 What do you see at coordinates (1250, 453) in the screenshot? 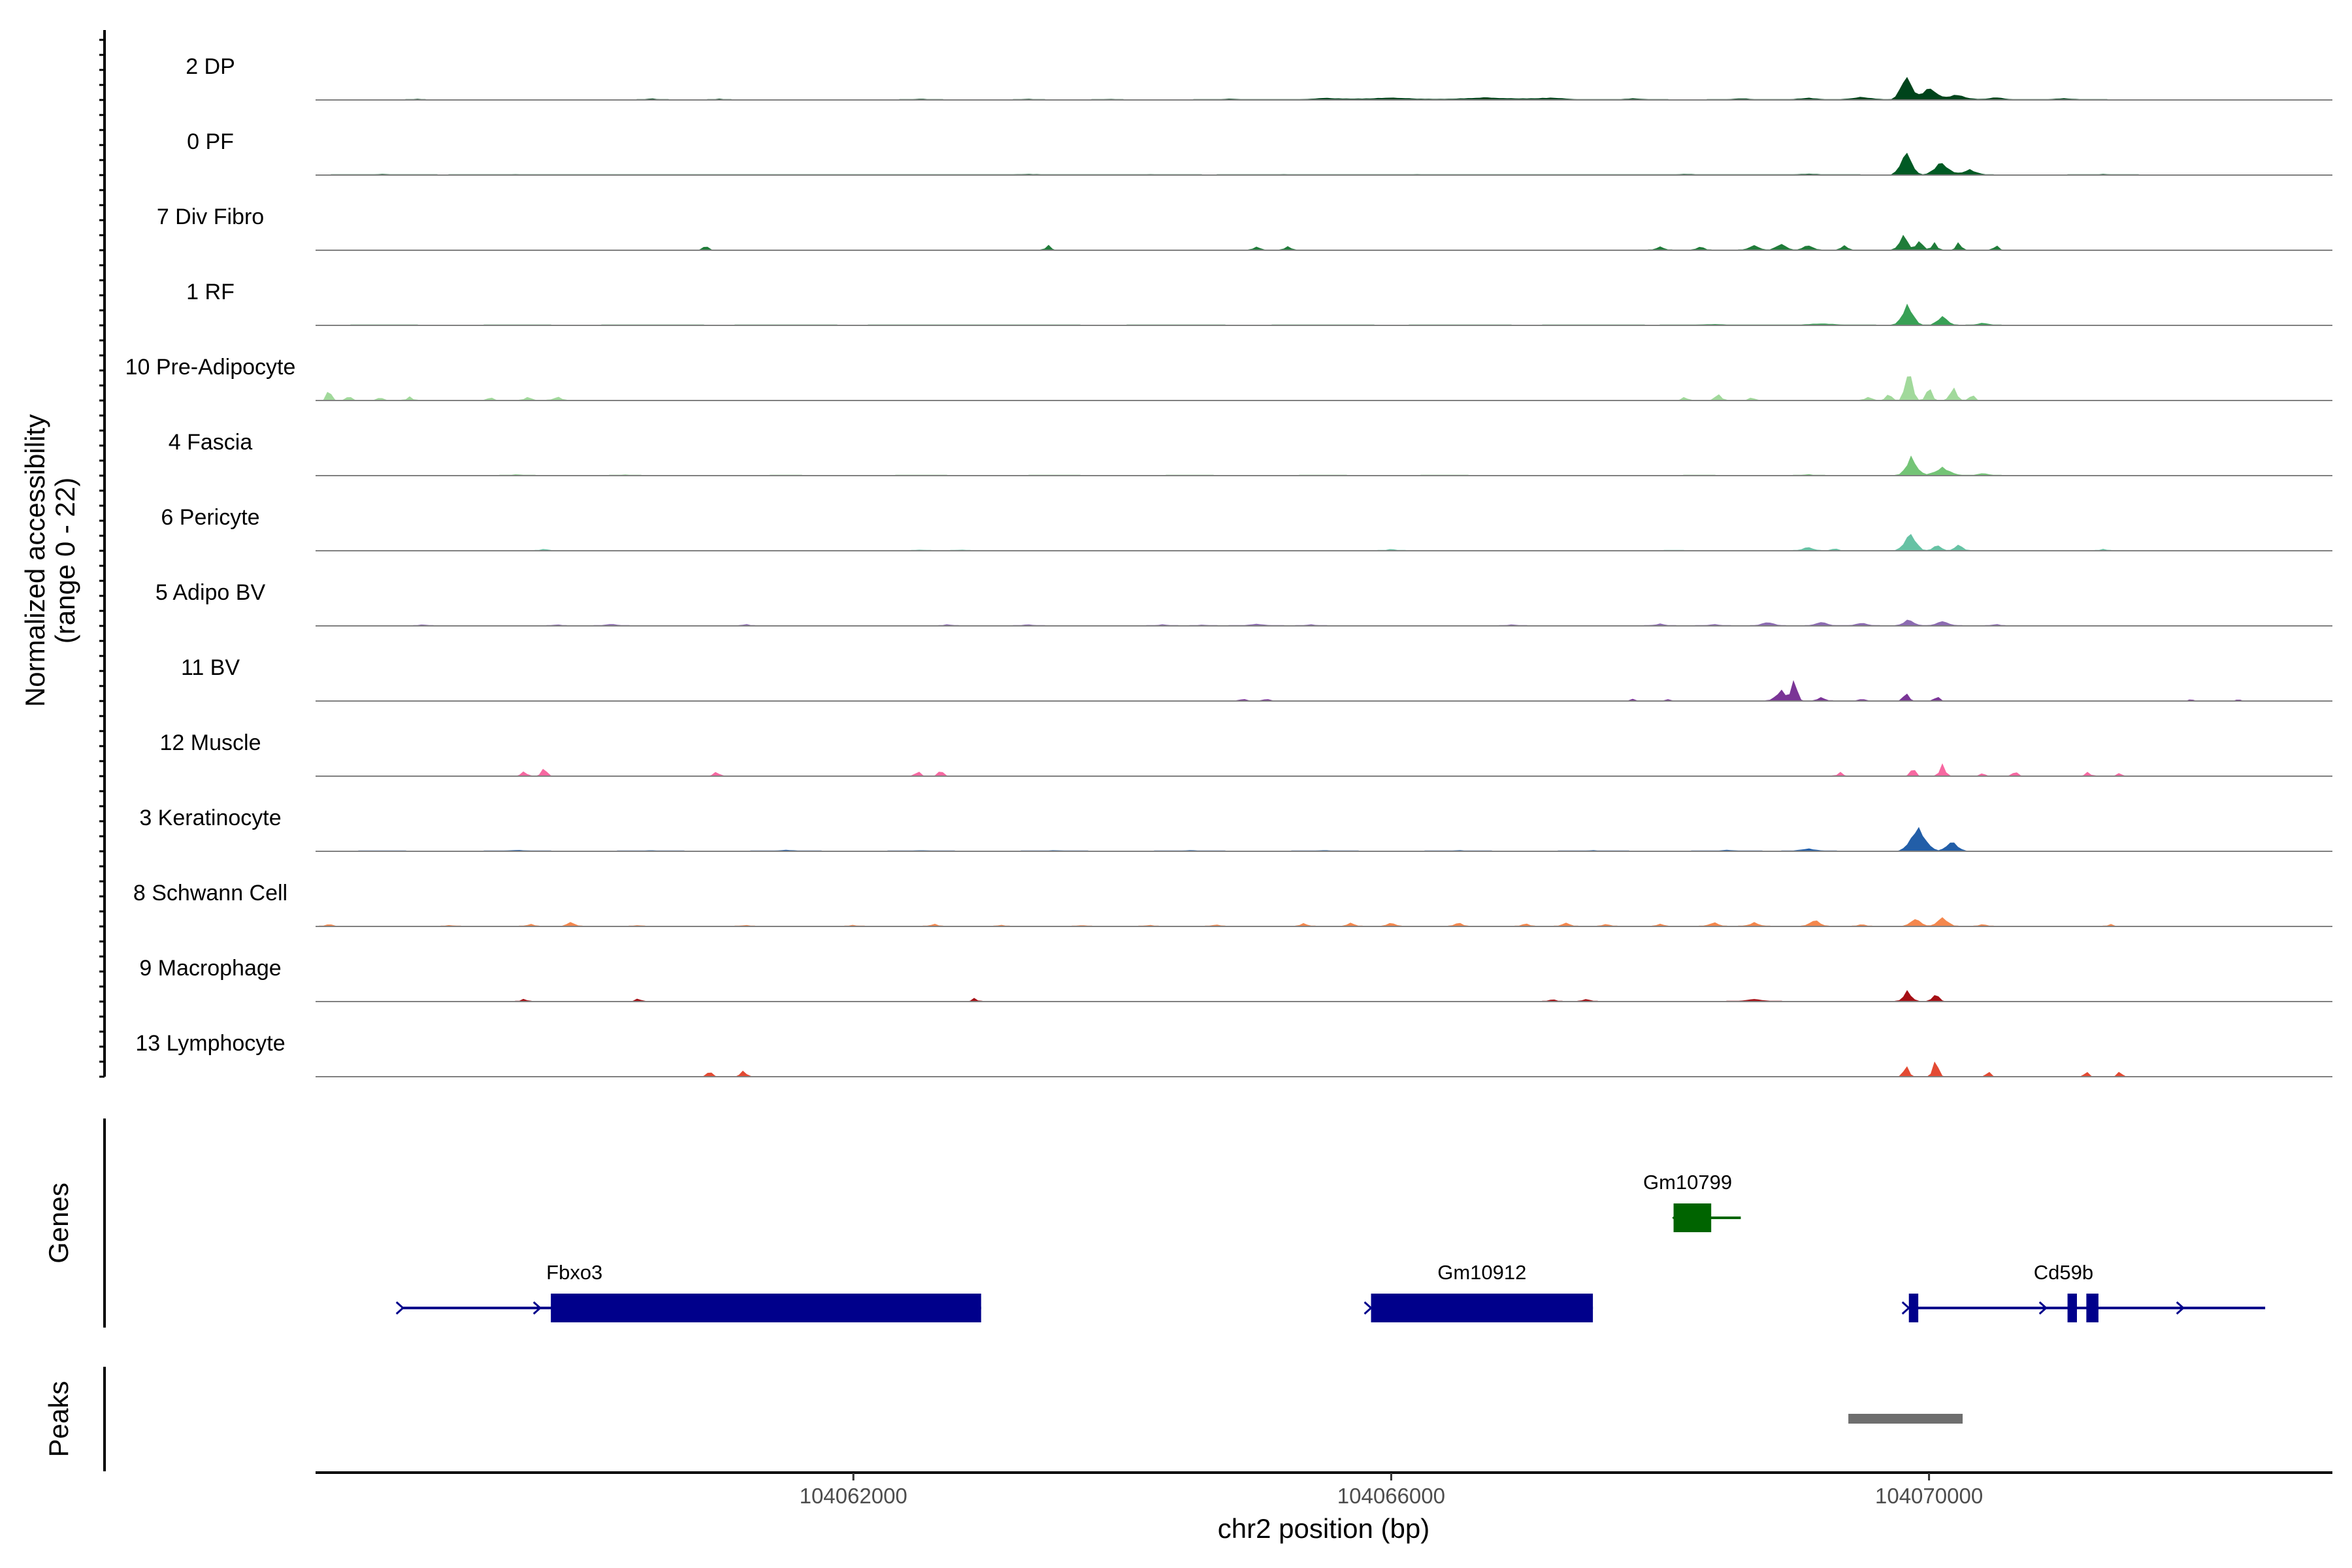
I see `track-4-fascia: 4 Fascia` at bounding box center [1250, 453].